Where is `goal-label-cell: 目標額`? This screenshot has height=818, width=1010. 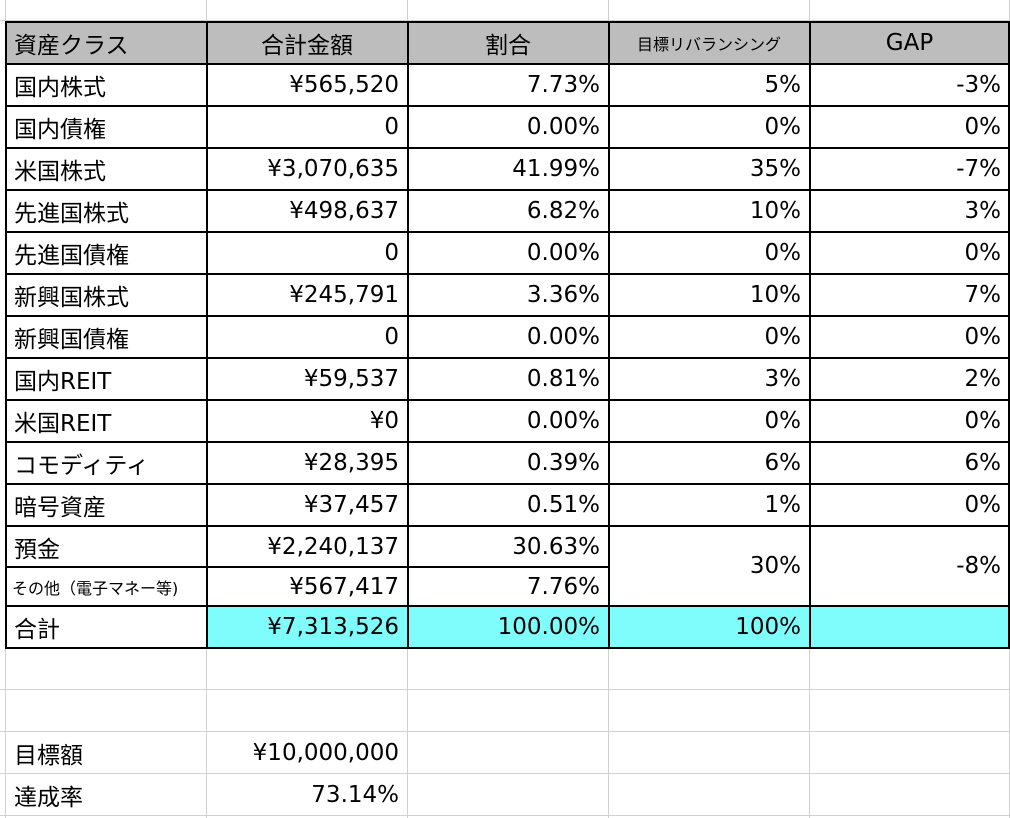
goal-label-cell: 目標額 is located at coordinates (48, 756).